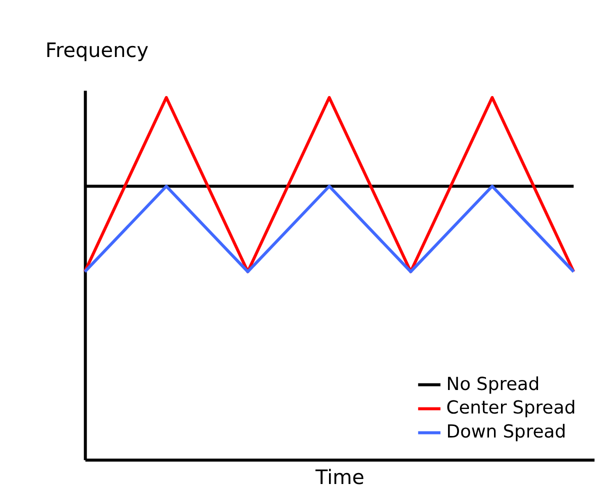 This screenshot has width=609, height=502. Describe the element at coordinates (506, 432) in the screenshot. I see `legend-label: Down Spread` at that location.